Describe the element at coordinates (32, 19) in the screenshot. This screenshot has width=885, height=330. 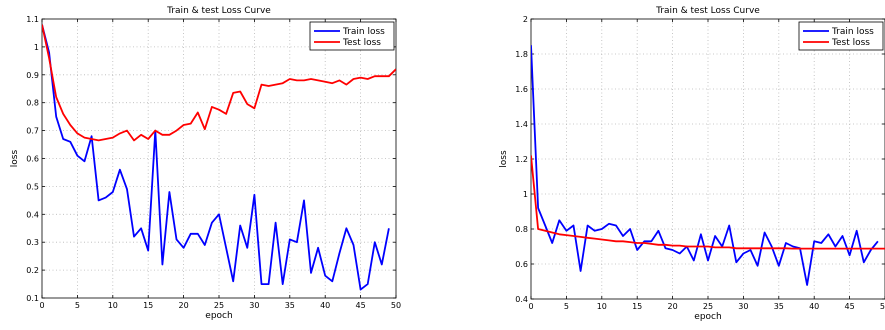
I see `y-tick-label: 1.1` at that location.